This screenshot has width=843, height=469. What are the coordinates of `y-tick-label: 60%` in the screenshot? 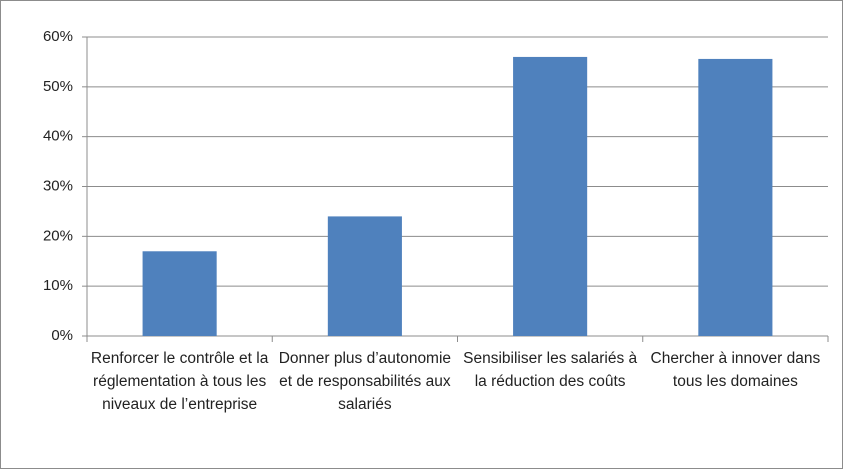 It's located at (58, 36).